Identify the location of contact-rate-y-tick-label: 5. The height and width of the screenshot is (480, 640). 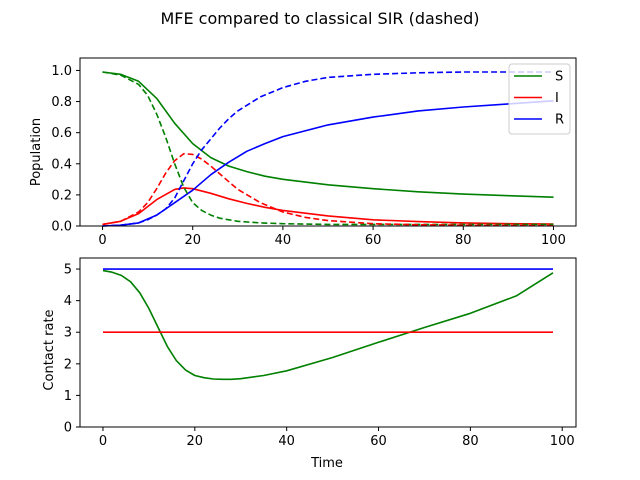
(68, 270).